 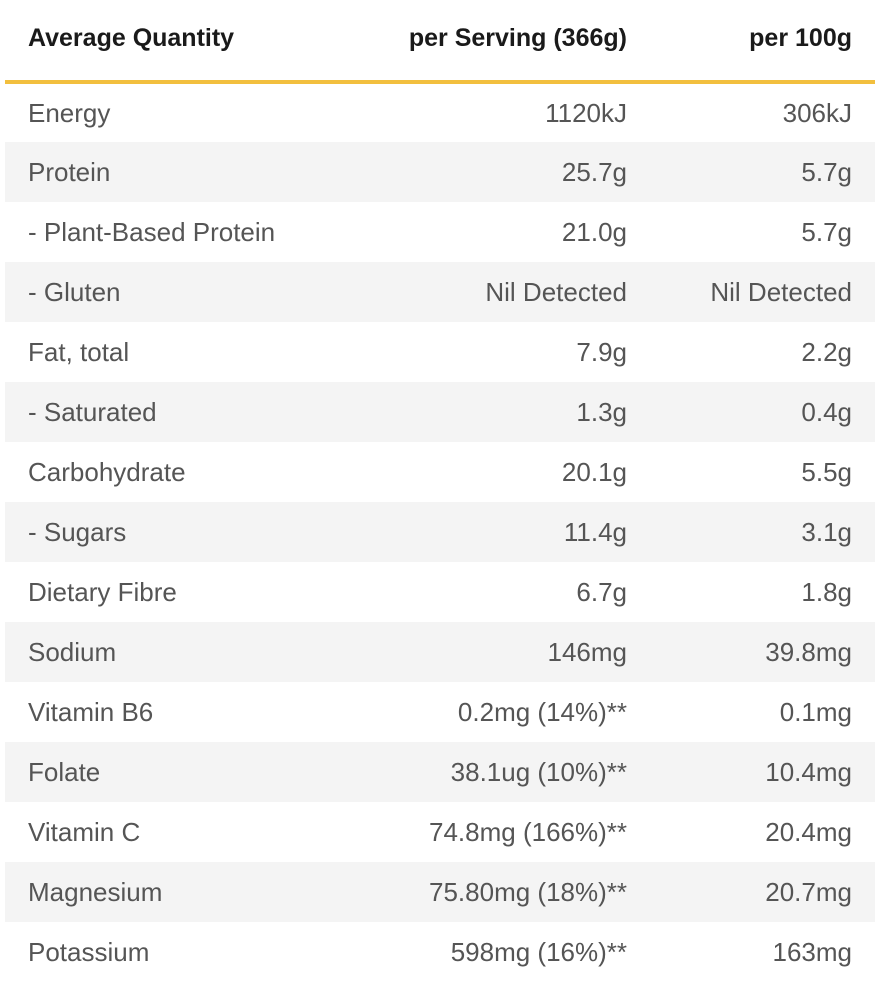 I want to click on table-row-plant-based-protein: - Plant-Based Protein 21.0g 5.7g, so click(x=440, y=232).